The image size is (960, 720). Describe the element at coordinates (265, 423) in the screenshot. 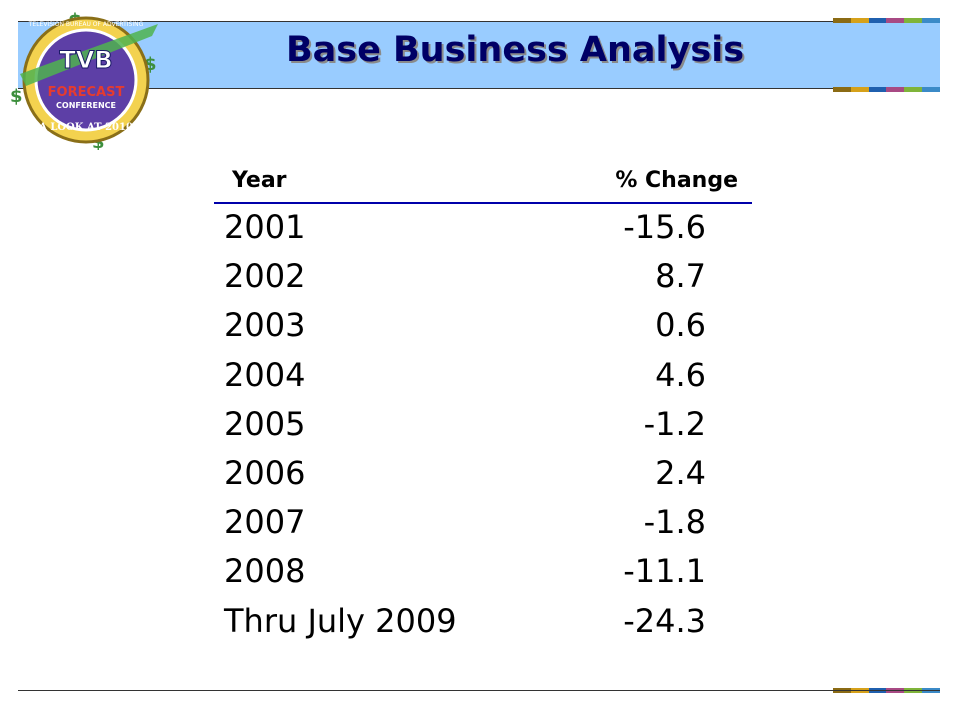

I see `year-cell: 2005` at that location.